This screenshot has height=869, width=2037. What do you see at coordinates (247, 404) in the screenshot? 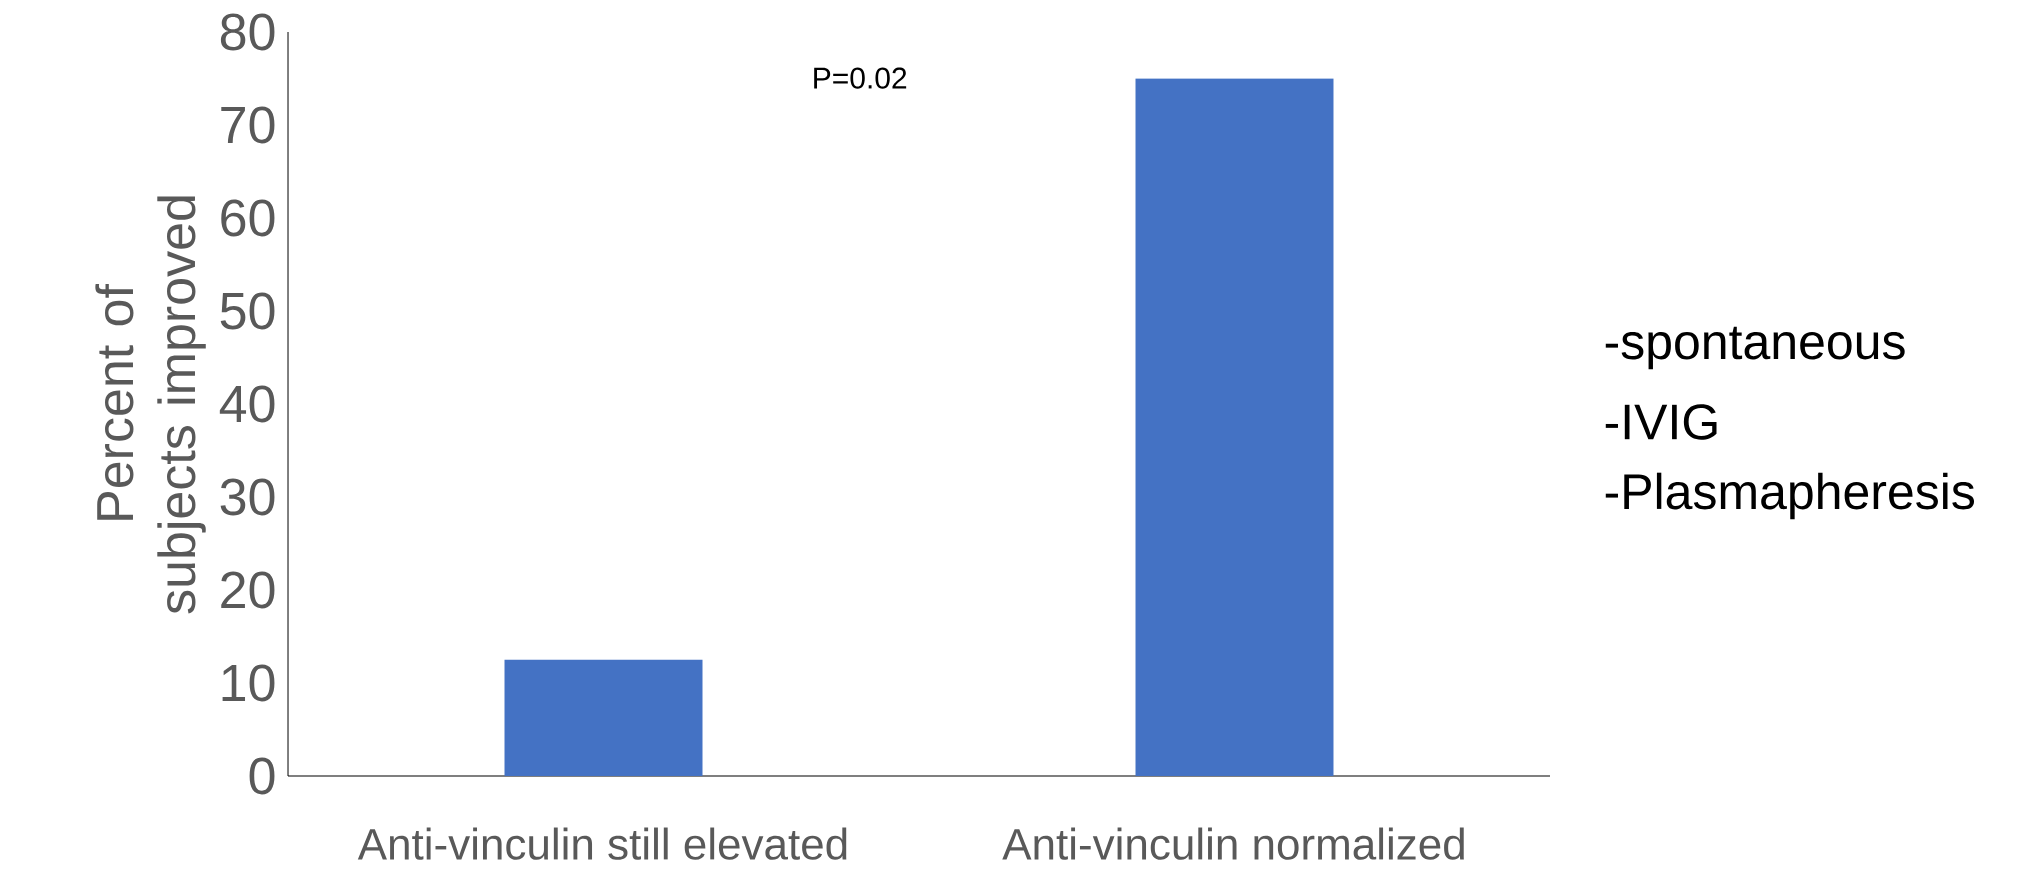
I see `y-tick-label: 40` at bounding box center [247, 404].